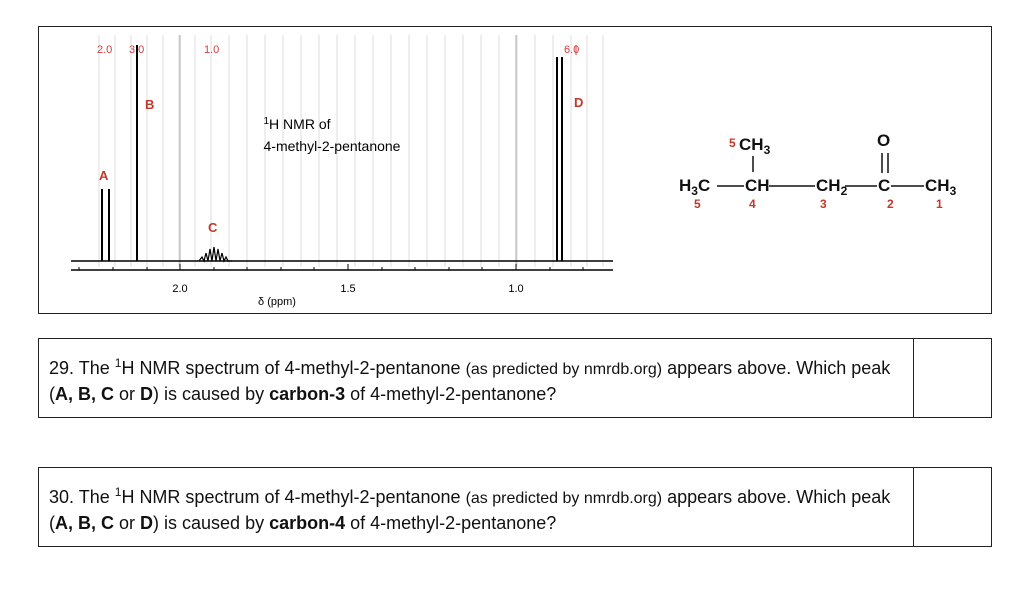 Image resolution: width=1024 pixels, height=607 pixels. What do you see at coordinates (149, 104) in the screenshot?
I see `peak-label-b: B` at bounding box center [149, 104].